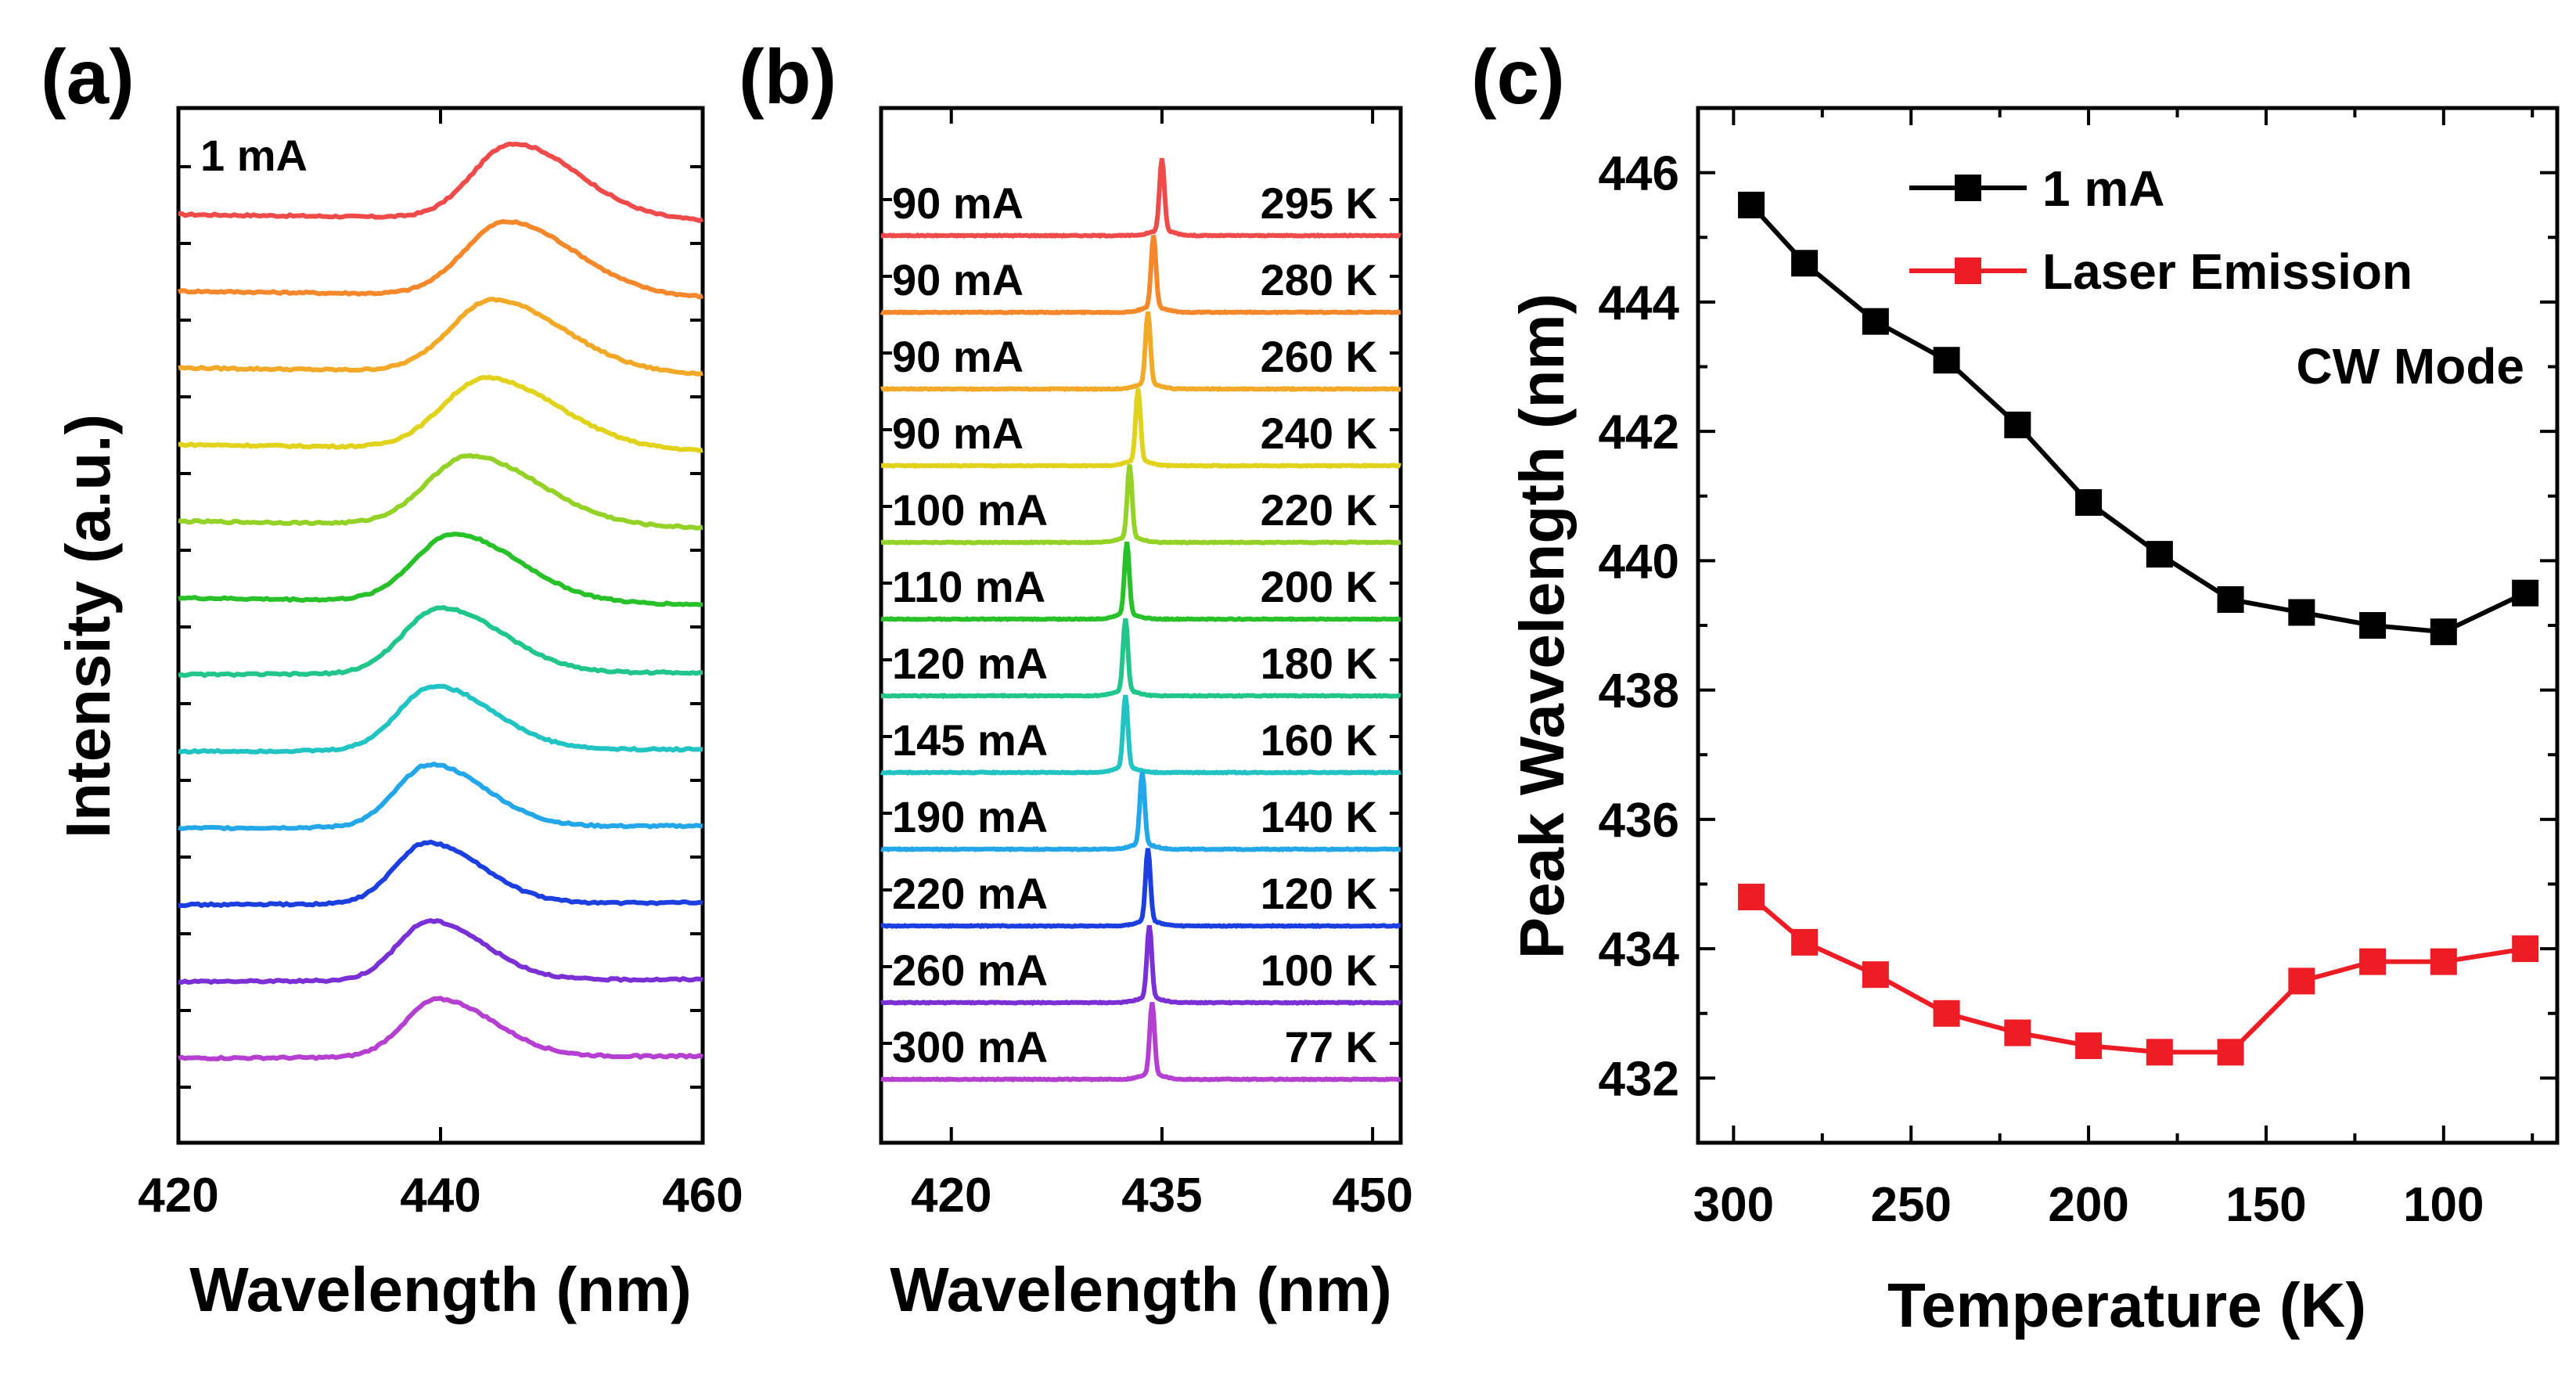  Describe the element at coordinates (1639, 821) in the screenshot. I see `panel-c-y-tick-label: 436` at that location.